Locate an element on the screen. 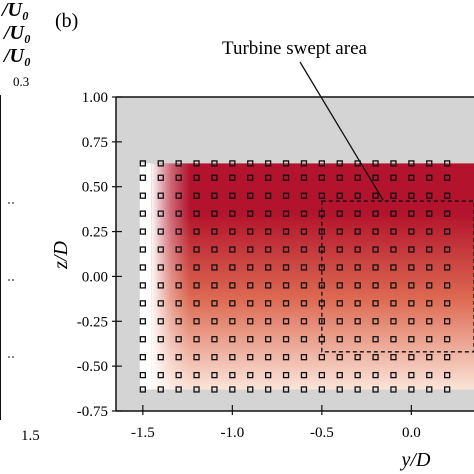 The image size is (474, 474). y-tick-label: -0.75 is located at coordinates (92, 412).